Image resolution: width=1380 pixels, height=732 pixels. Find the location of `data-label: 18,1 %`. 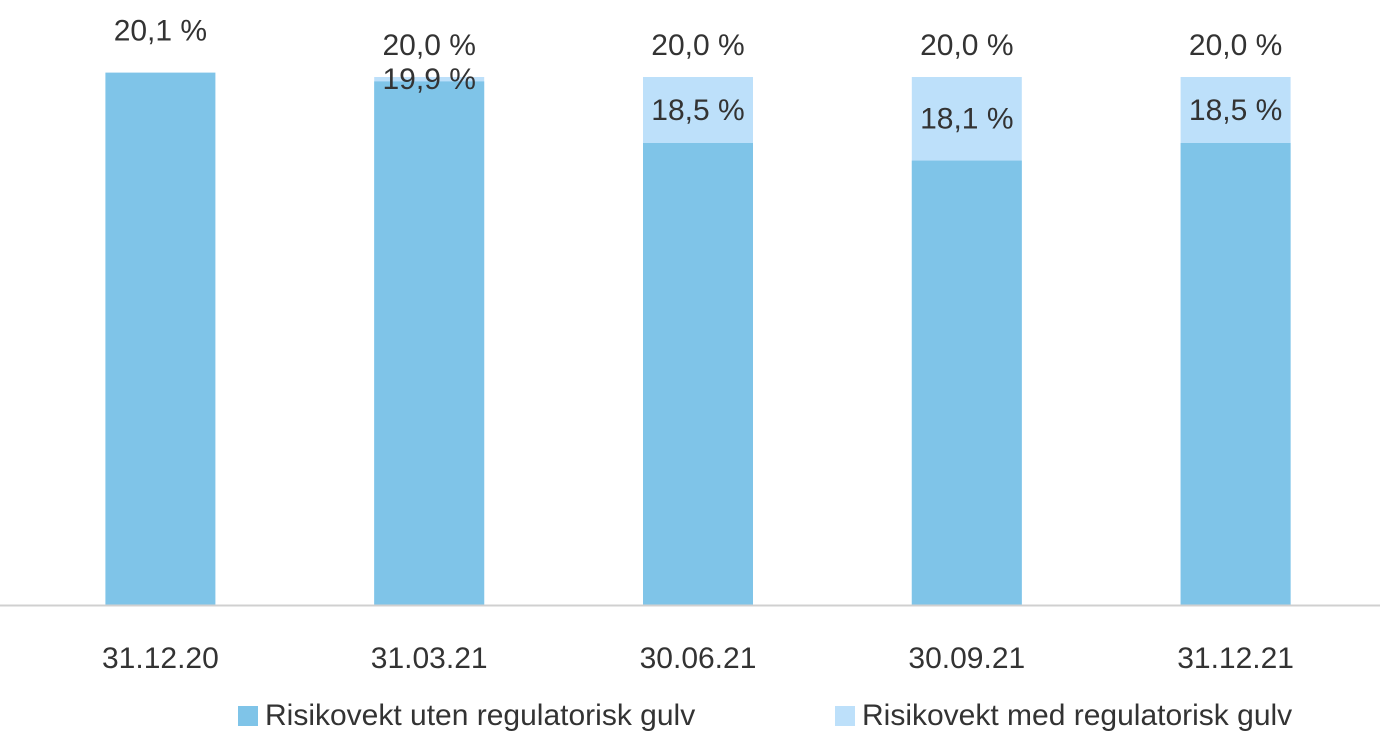

data-label: 18,1 % is located at coordinates (966, 119).